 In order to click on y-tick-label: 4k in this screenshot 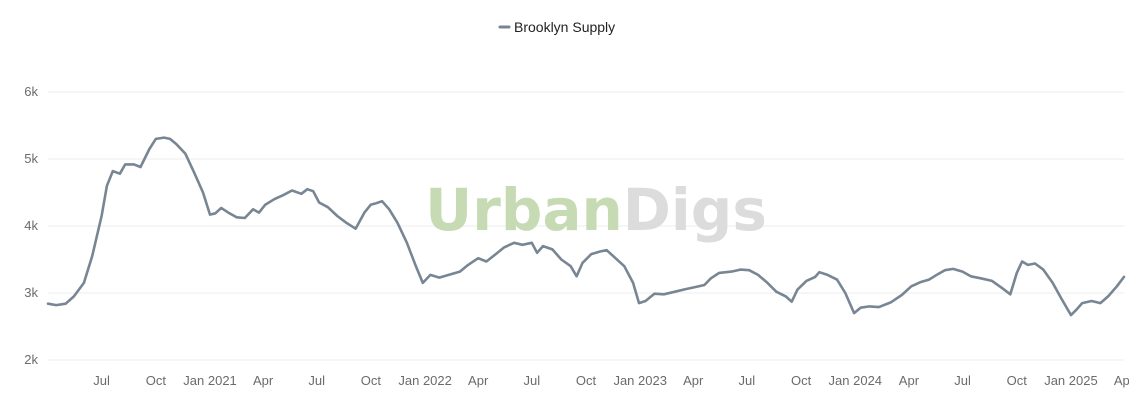, I will do `click(31, 225)`.